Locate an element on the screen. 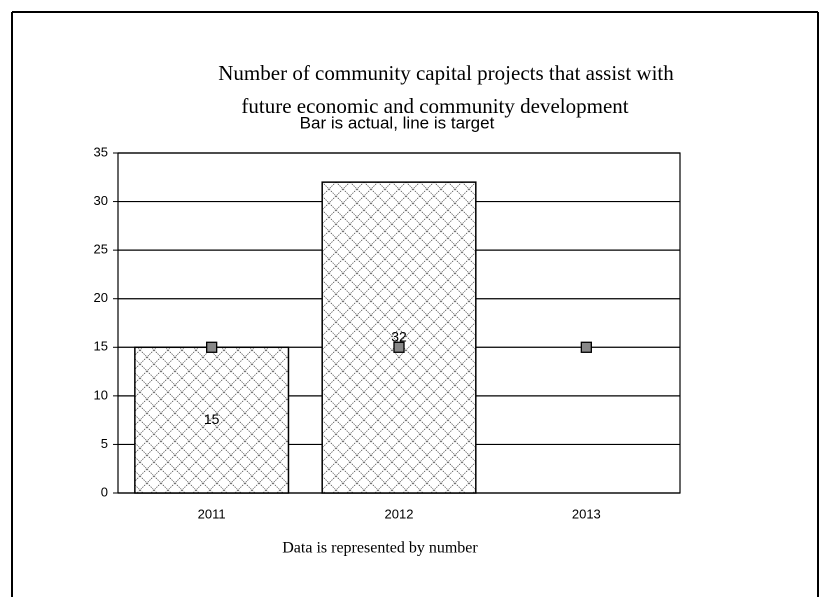  y-tick-label: 15 is located at coordinates (101, 346).